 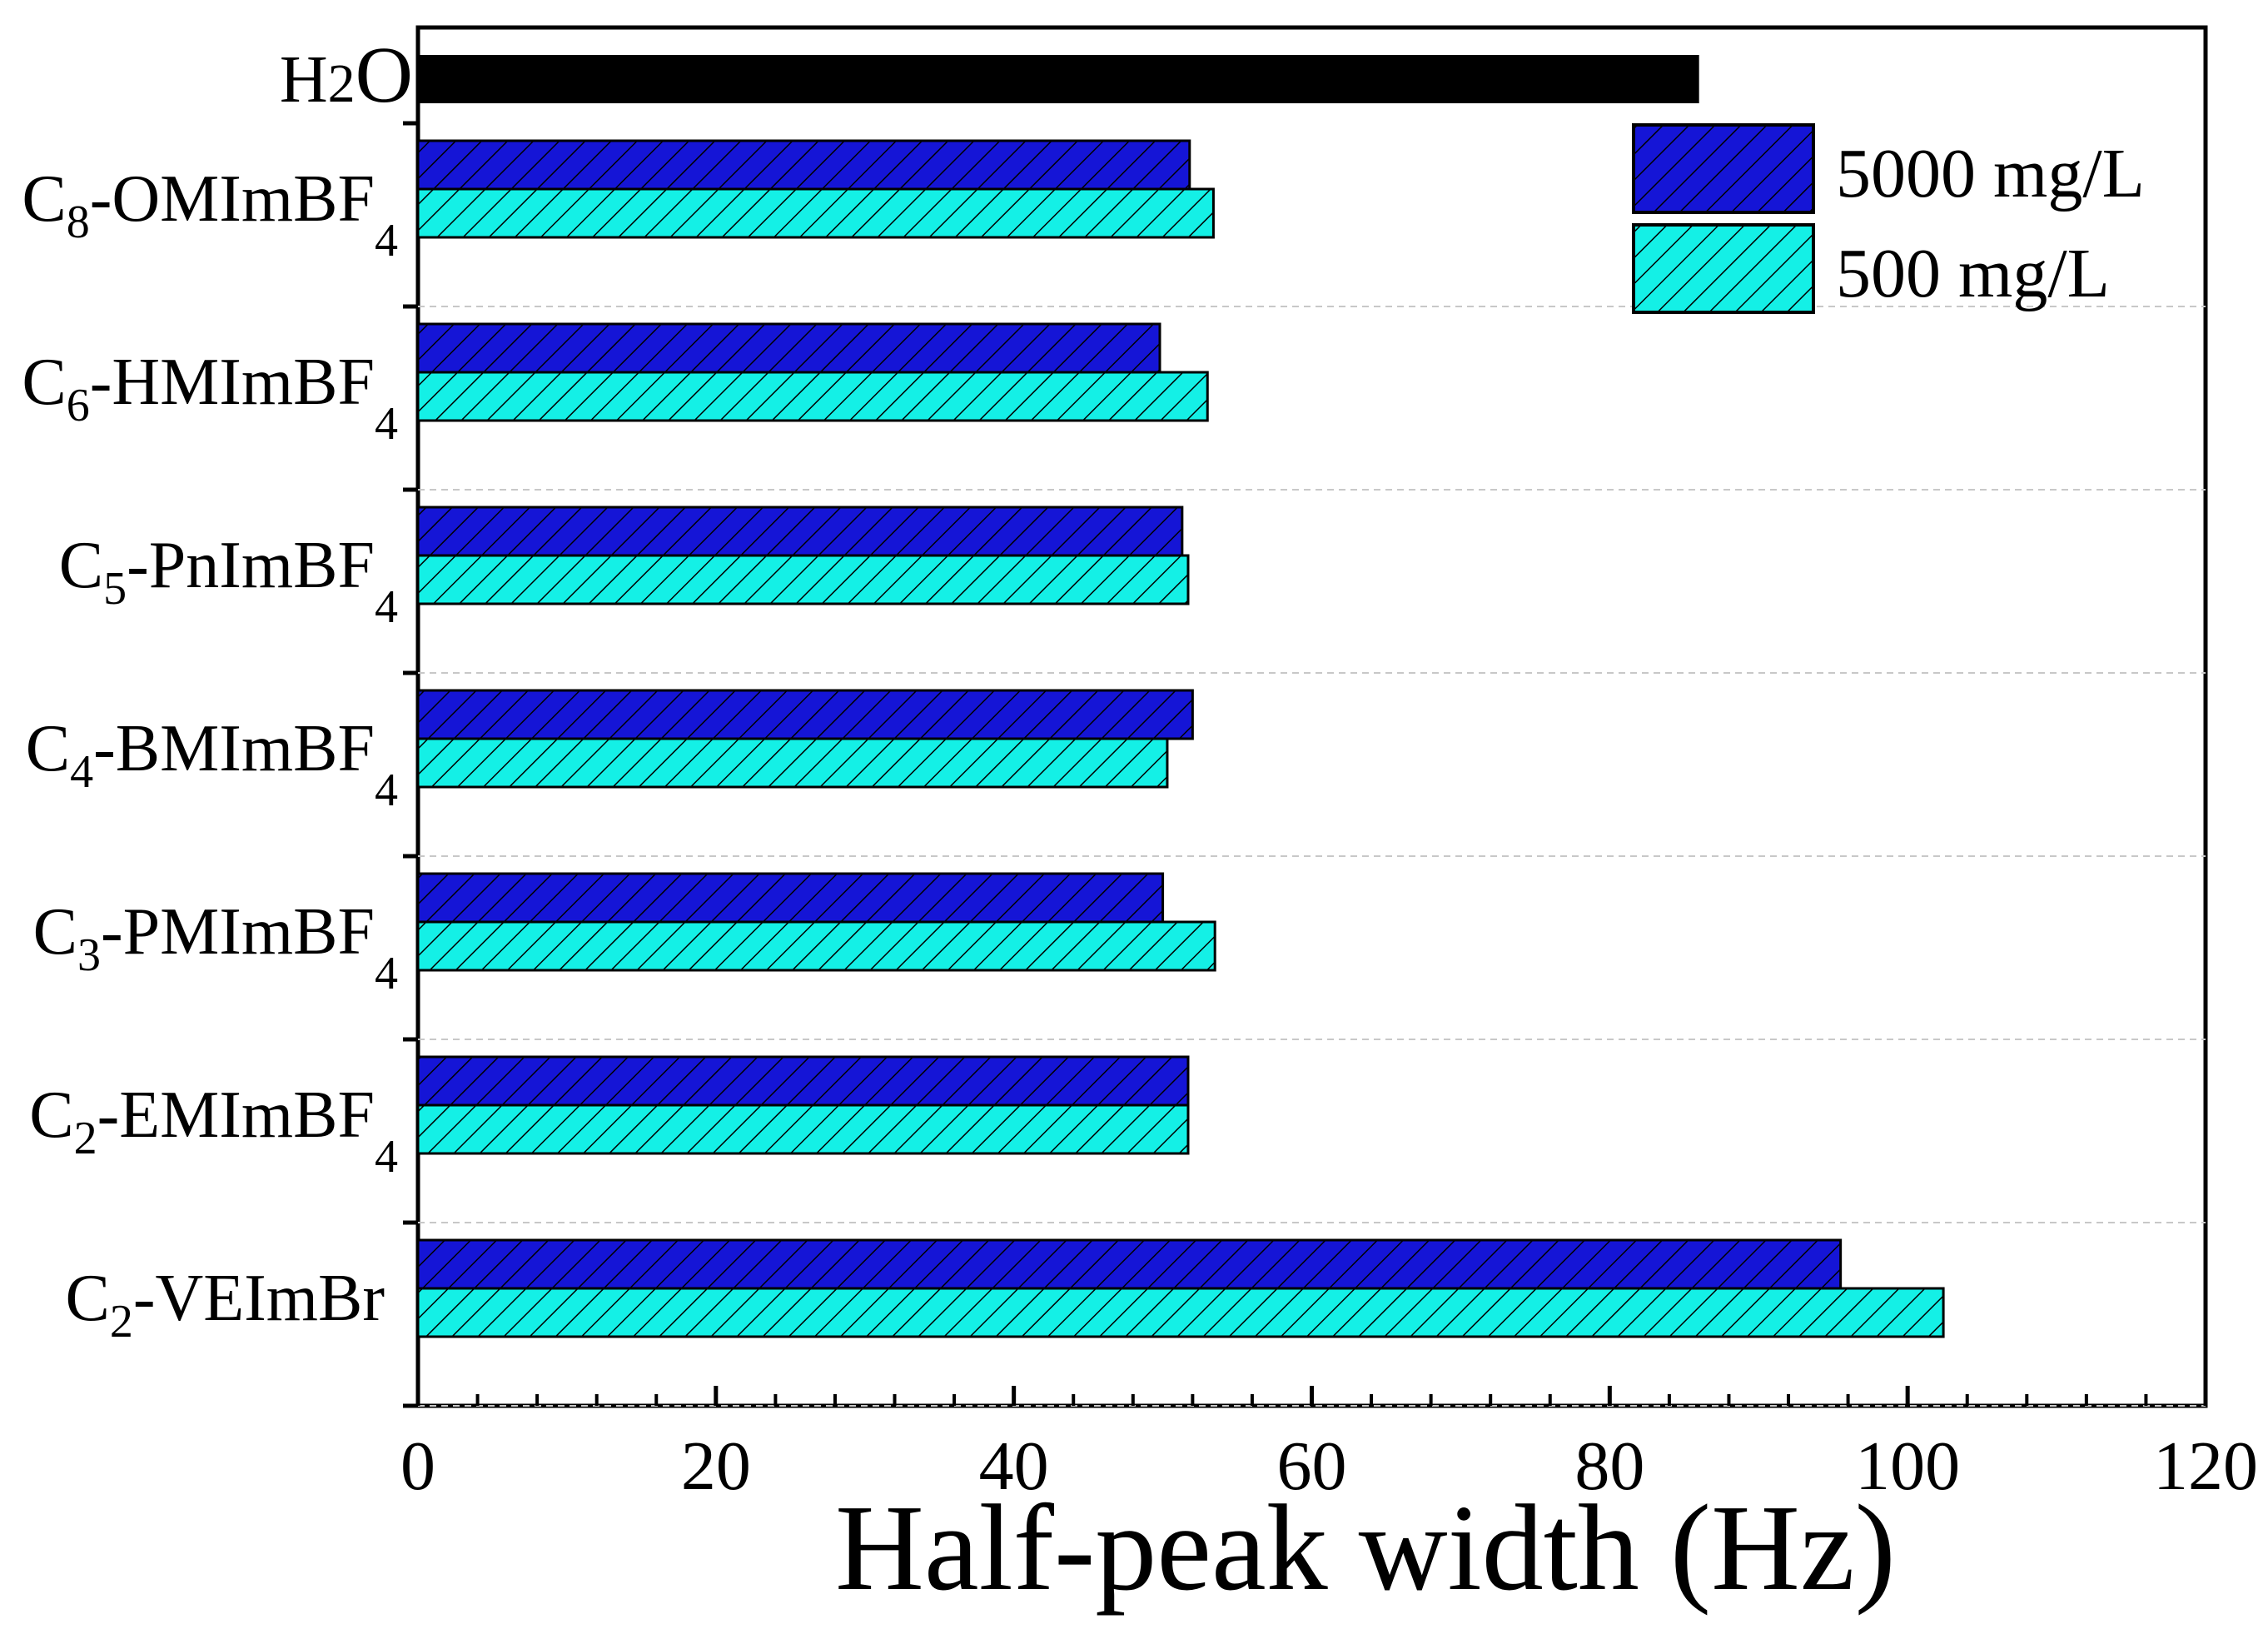 What do you see at coordinates (816, 213) in the screenshot?
I see `bar-omimbf-500-mg-l` at bounding box center [816, 213].